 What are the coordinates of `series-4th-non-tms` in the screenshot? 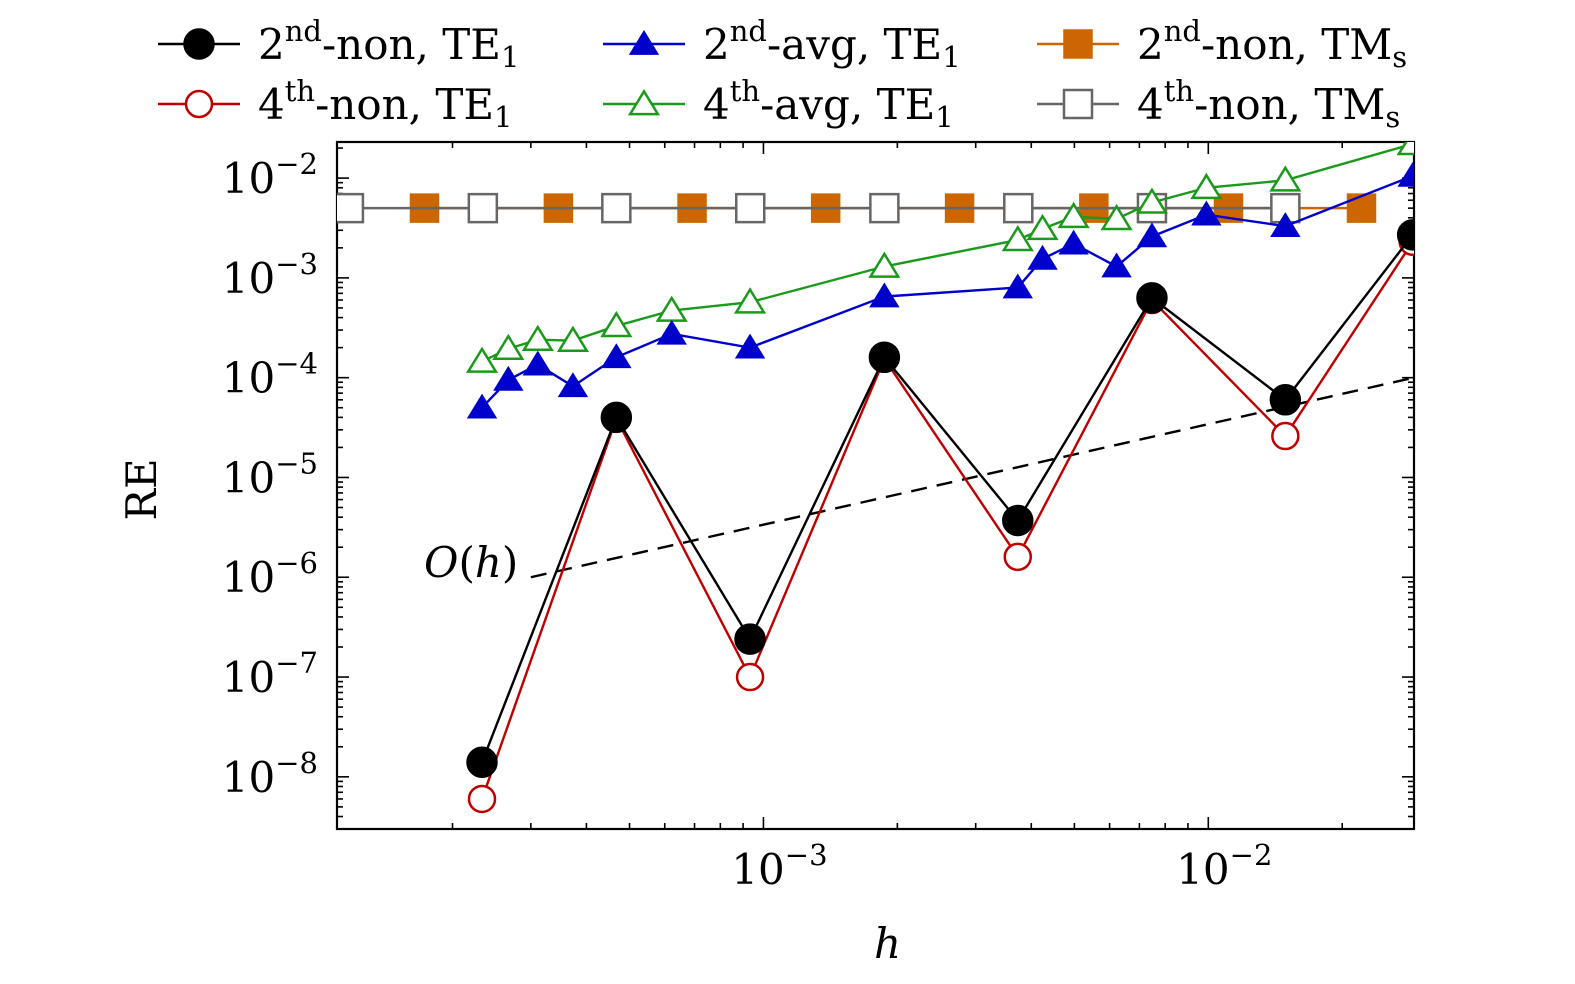 It's located at (819, 208).